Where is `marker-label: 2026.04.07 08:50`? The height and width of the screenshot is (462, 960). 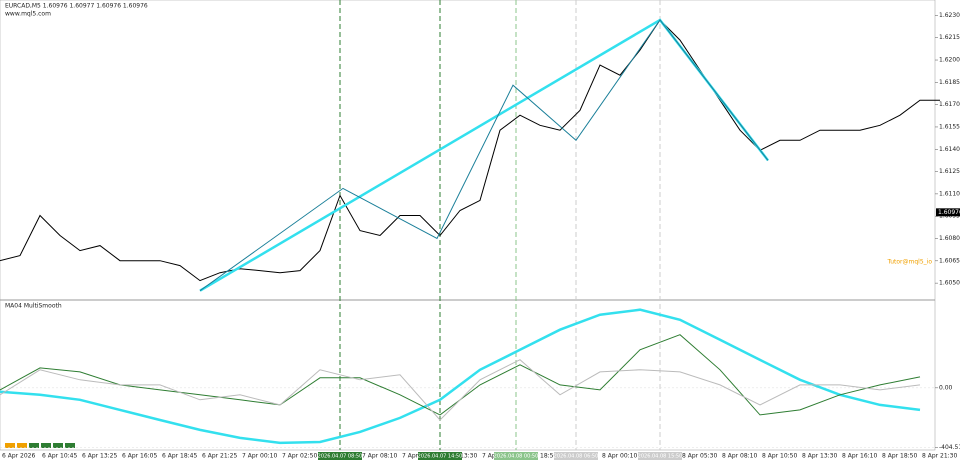
marker-label: 2026.04.07 08:50 is located at coordinates (340, 457).